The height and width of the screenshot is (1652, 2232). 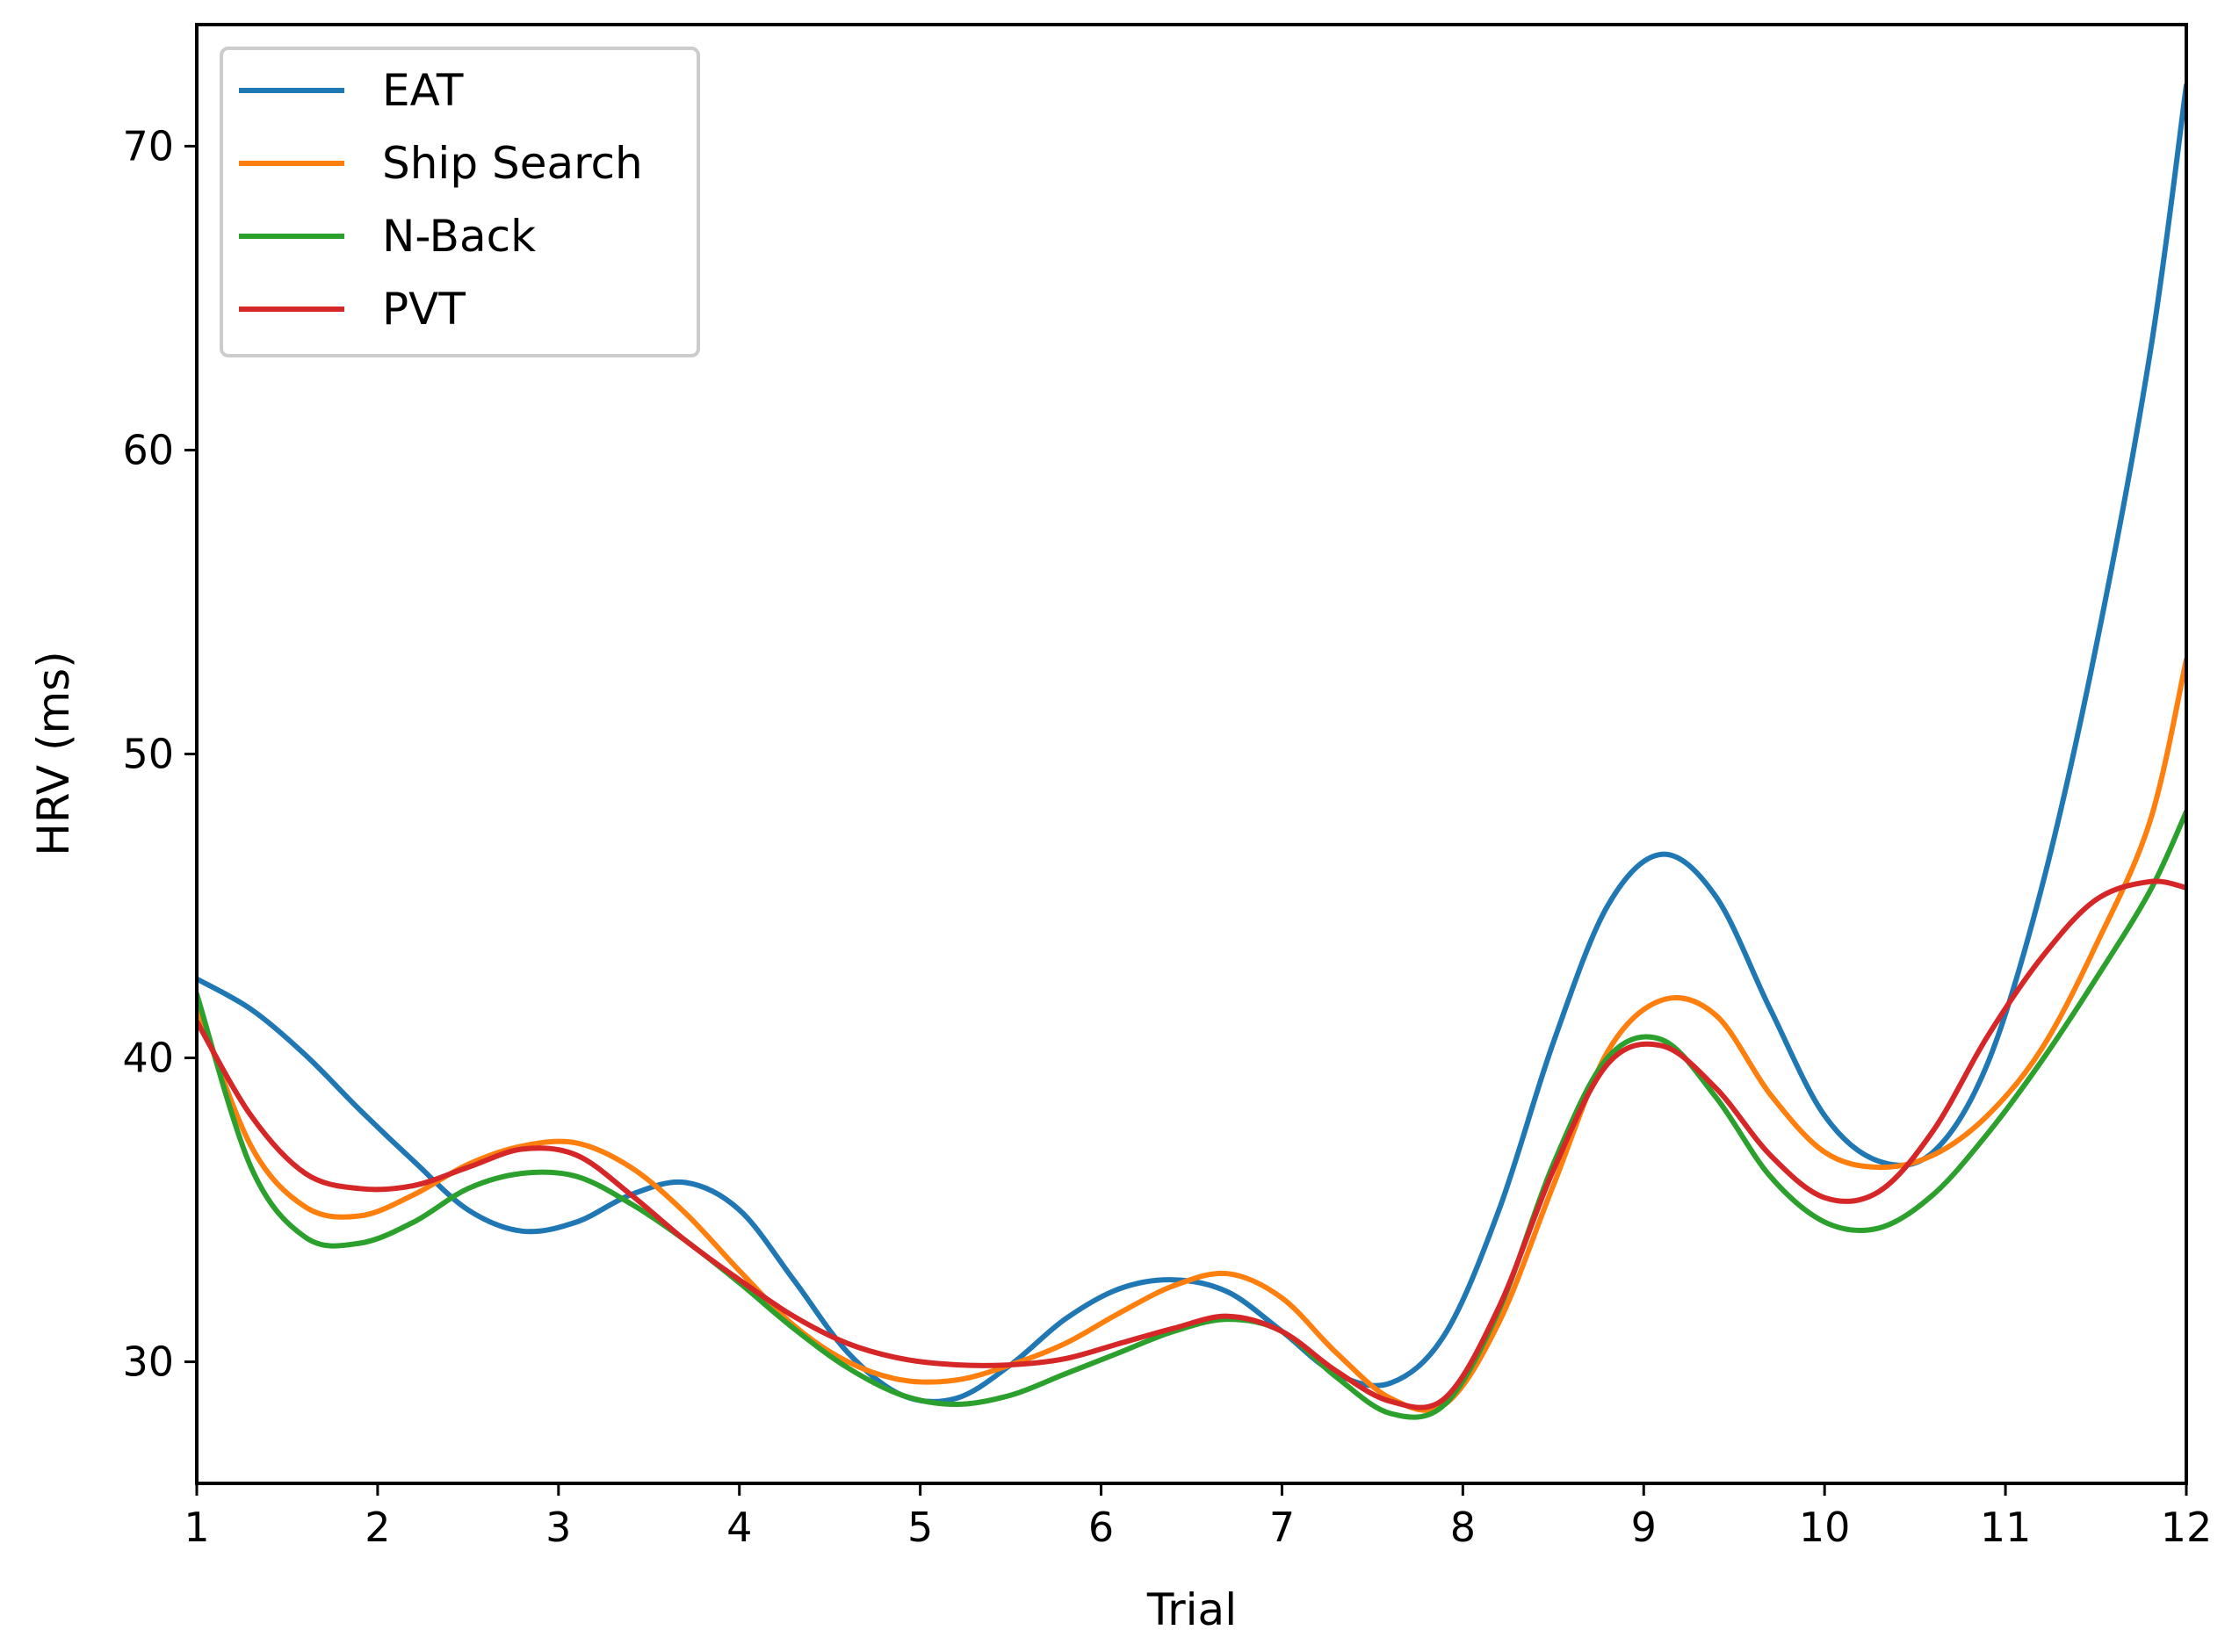 What do you see at coordinates (1463, 1527) in the screenshot?
I see `x-tick-label: 8` at bounding box center [1463, 1527].